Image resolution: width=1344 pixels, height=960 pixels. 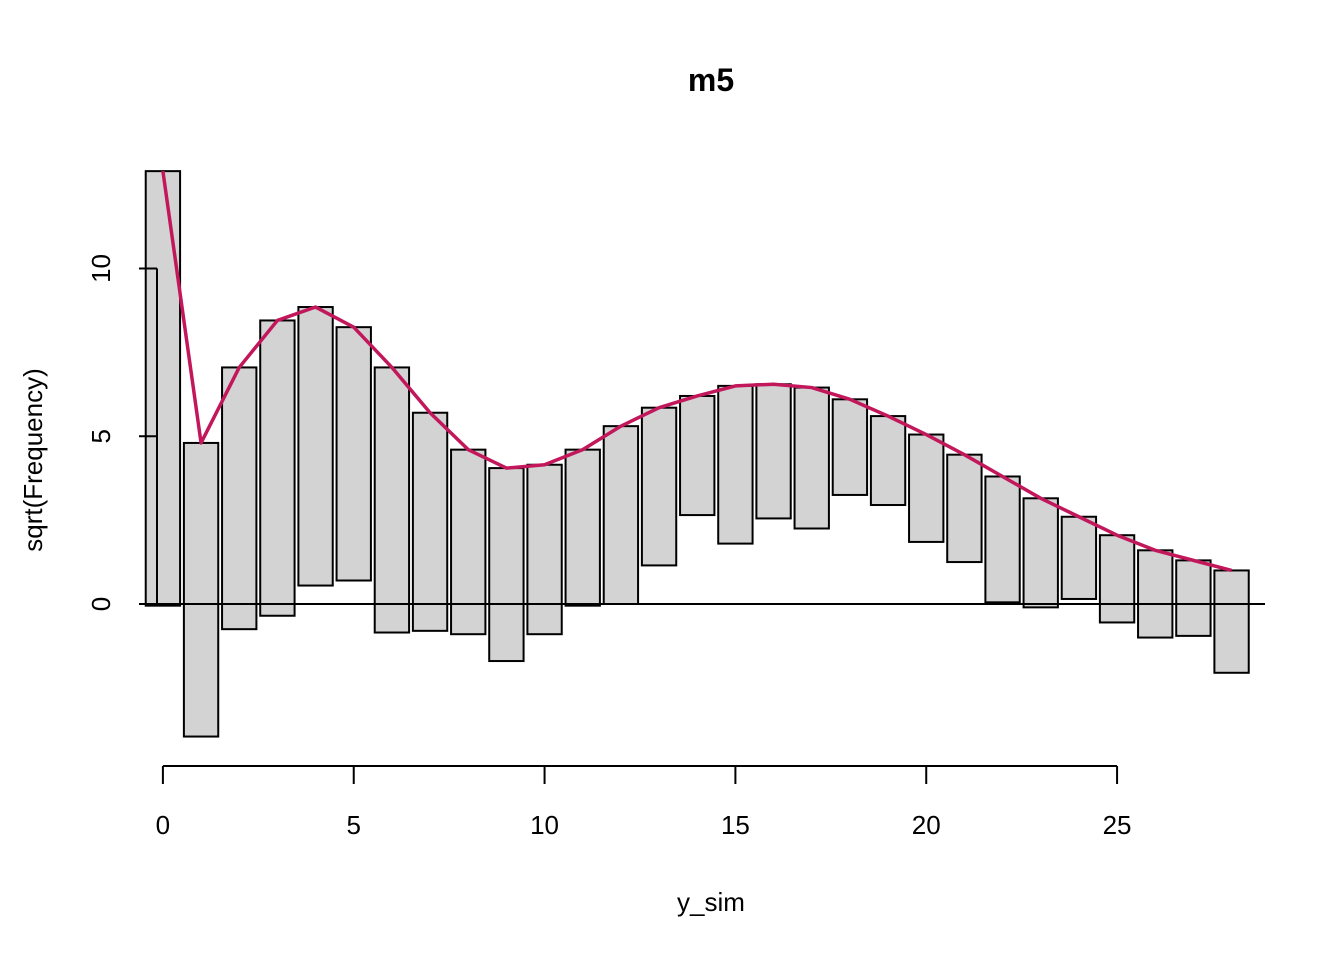 I want to click on y-tick-label-5: 5, so click(x=101, y=436).